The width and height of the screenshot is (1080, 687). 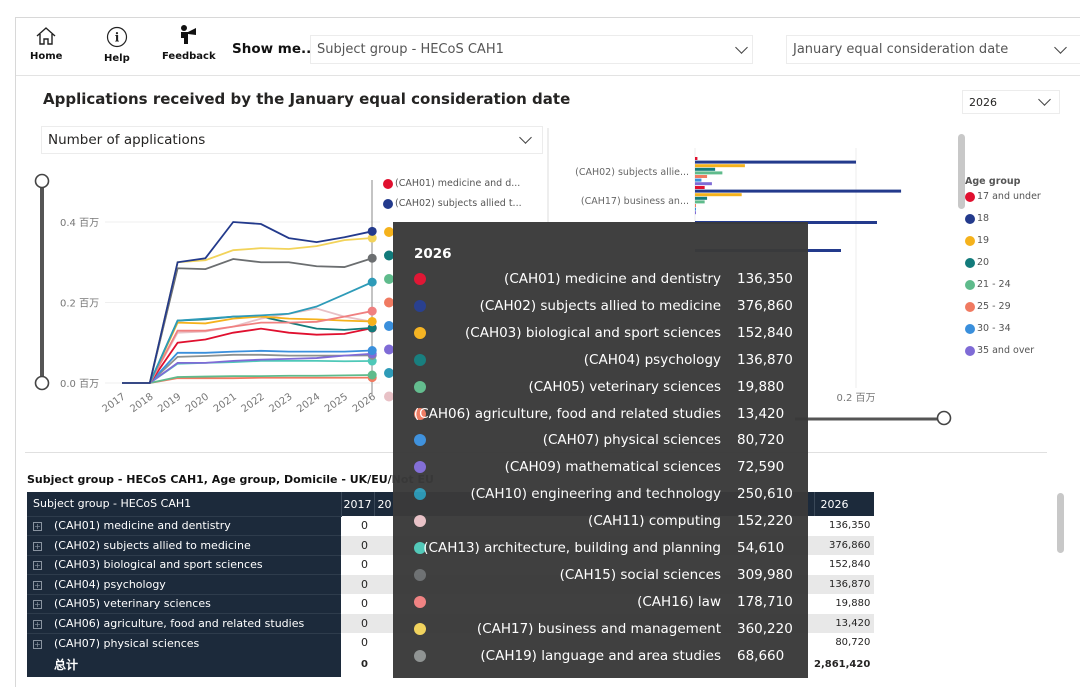 What do you see at coordinates (1003, 328) in the screenshot?
I see `legend-item: 30 - 34` at bounding box center [1003, 328].